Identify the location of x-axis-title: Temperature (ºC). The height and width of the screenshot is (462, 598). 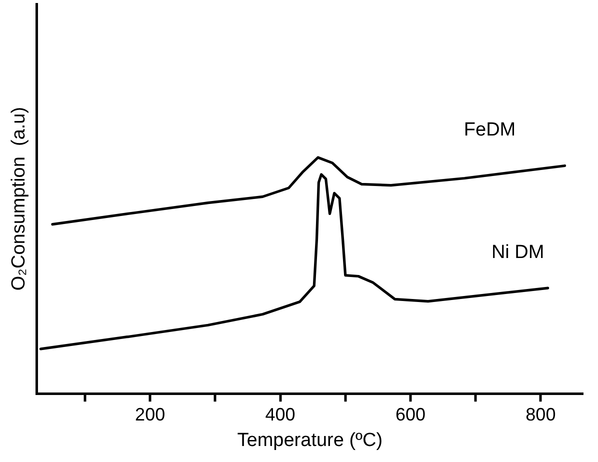
(310, 440).